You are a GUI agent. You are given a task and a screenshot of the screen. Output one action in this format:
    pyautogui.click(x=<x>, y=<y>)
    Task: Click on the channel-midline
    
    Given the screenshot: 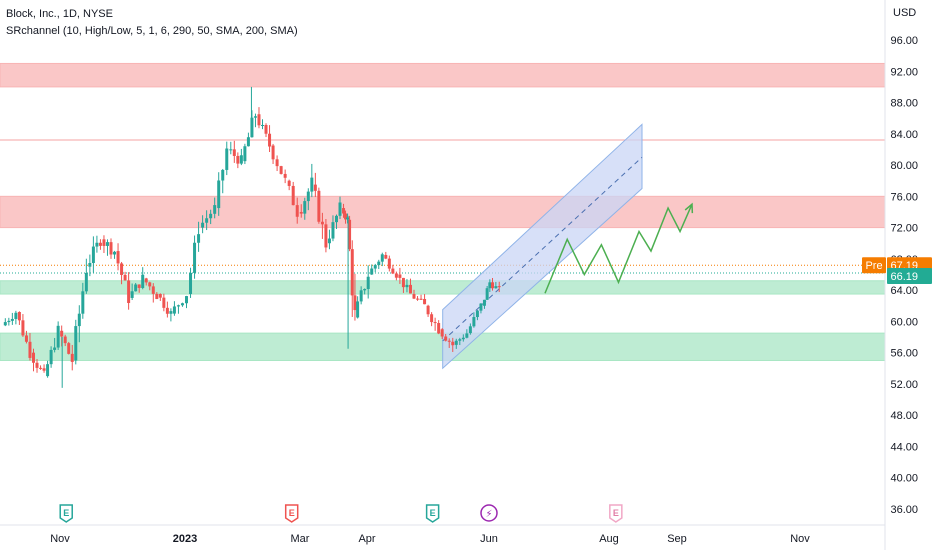 What is the action you would take?
    pyautogui.click(x=542, y=249)
    